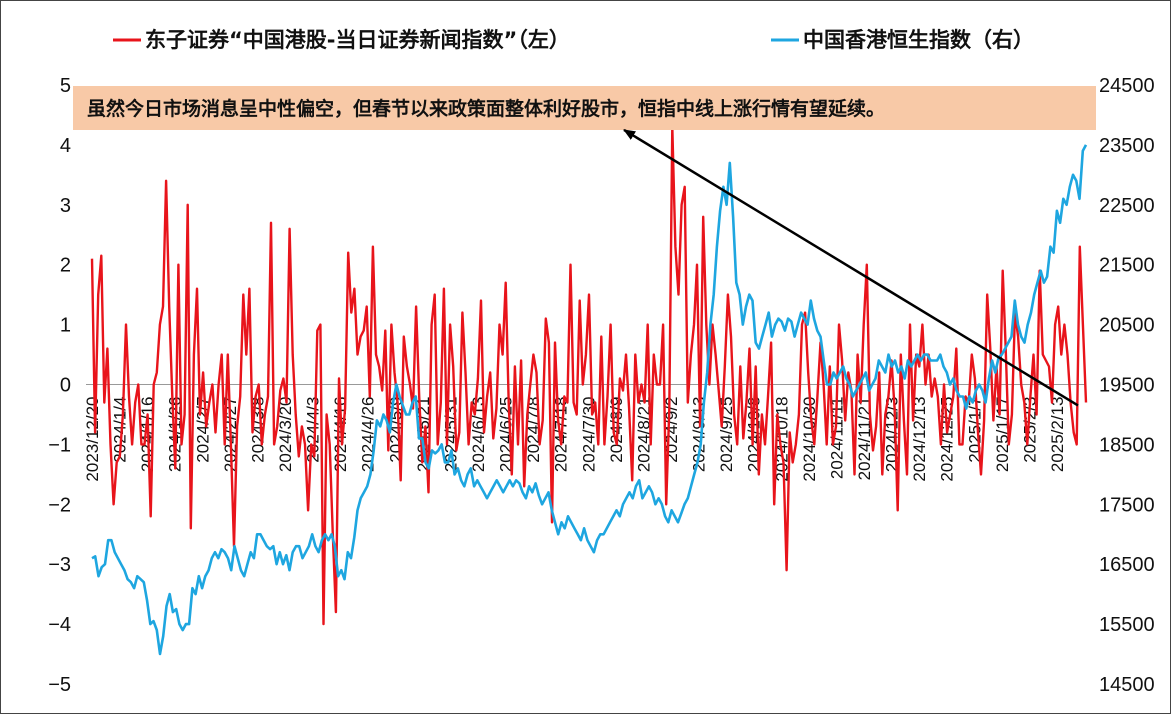 The width and height of the screenshot is (1171, 714). Describe the element at coordinates (65, 86) in the screenshot. I see `y-left-tick-label: 5` at that location.